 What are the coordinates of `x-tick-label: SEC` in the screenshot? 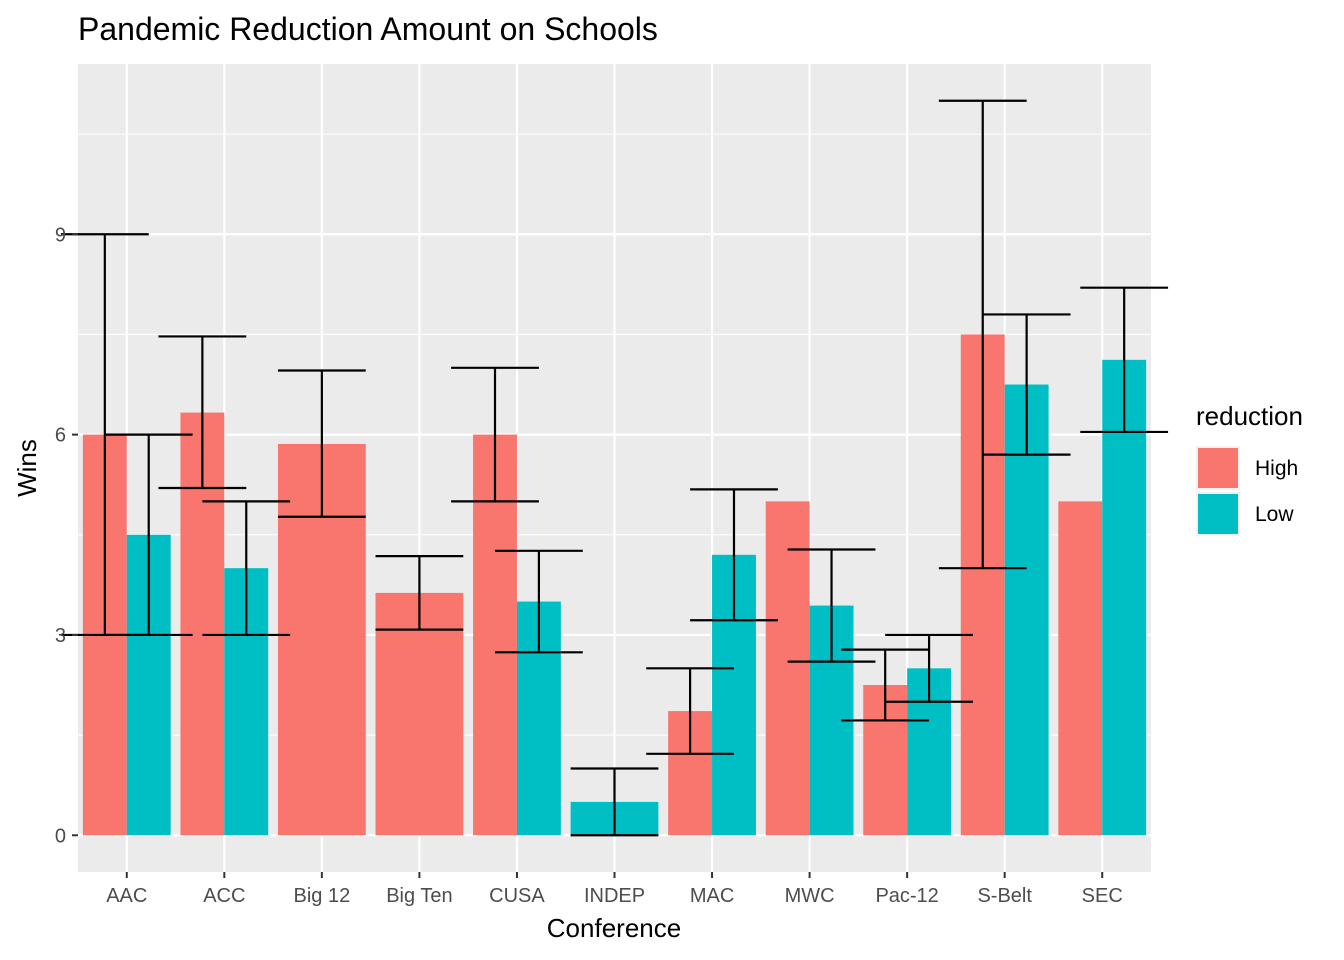 It's located at (1102, 896).